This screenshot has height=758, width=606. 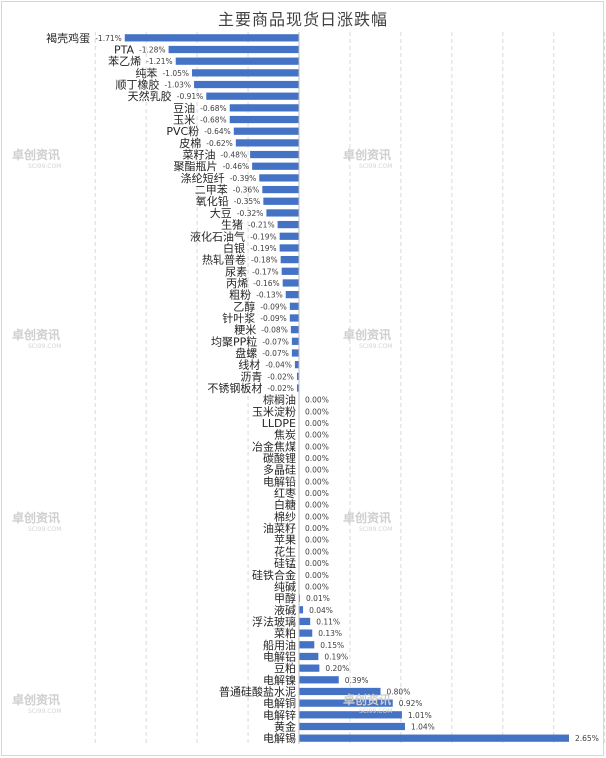 What do you see at coordinates (279, 656) in the screenshot?
I see `category-label: 电解铝` at bounding box center [279, 656].